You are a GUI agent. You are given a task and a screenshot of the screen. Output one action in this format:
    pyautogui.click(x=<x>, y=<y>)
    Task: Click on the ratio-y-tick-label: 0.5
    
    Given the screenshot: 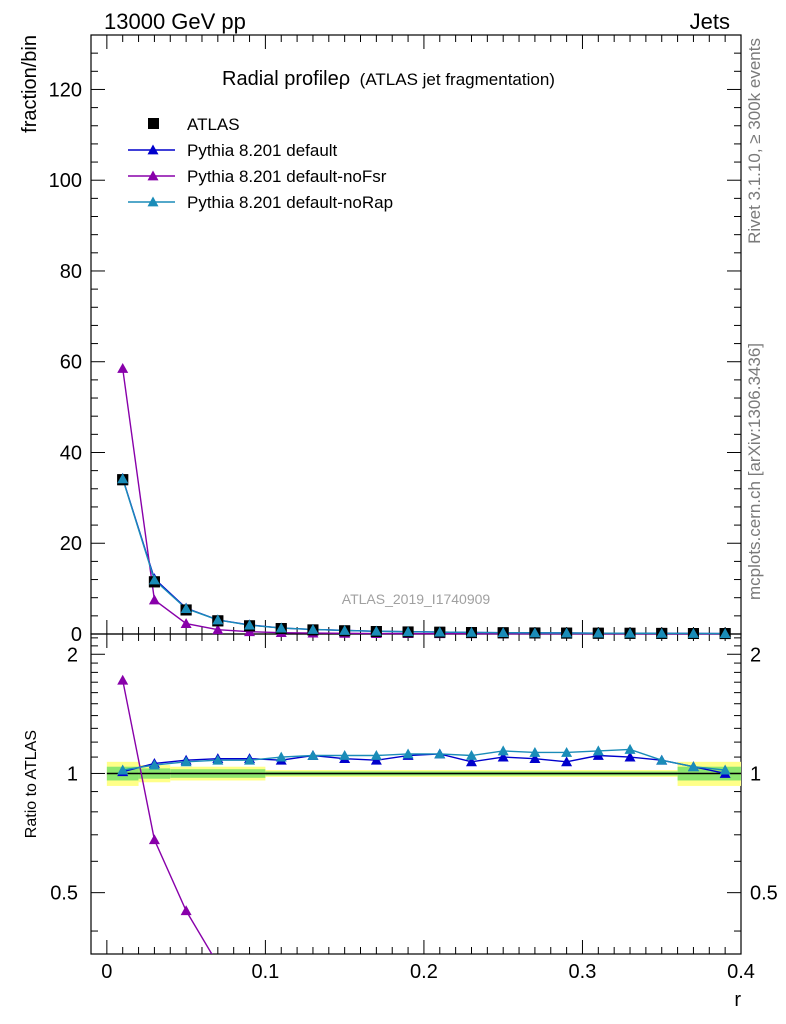 What is the action you would take?
    pyautogui.click(x=64, y=894)
    